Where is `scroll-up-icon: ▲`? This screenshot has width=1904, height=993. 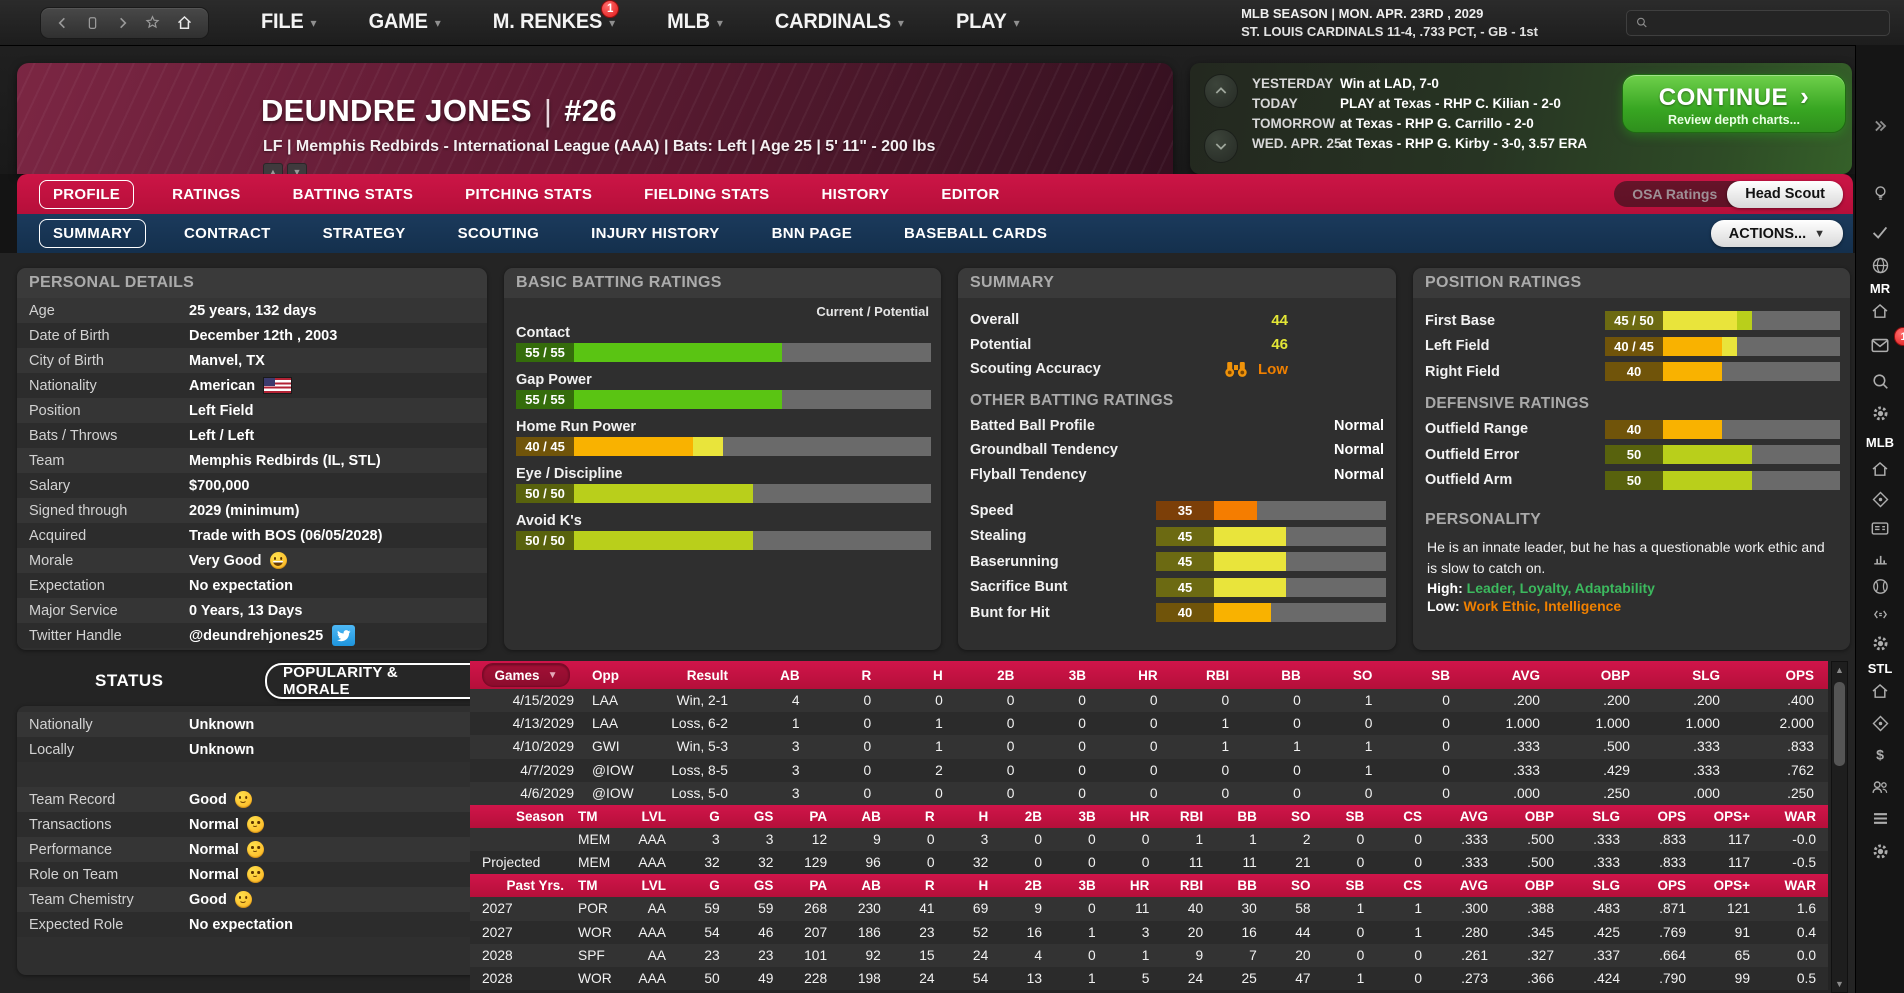 scroll-up-icon: ▲ is located at coordinates (1839, 670).